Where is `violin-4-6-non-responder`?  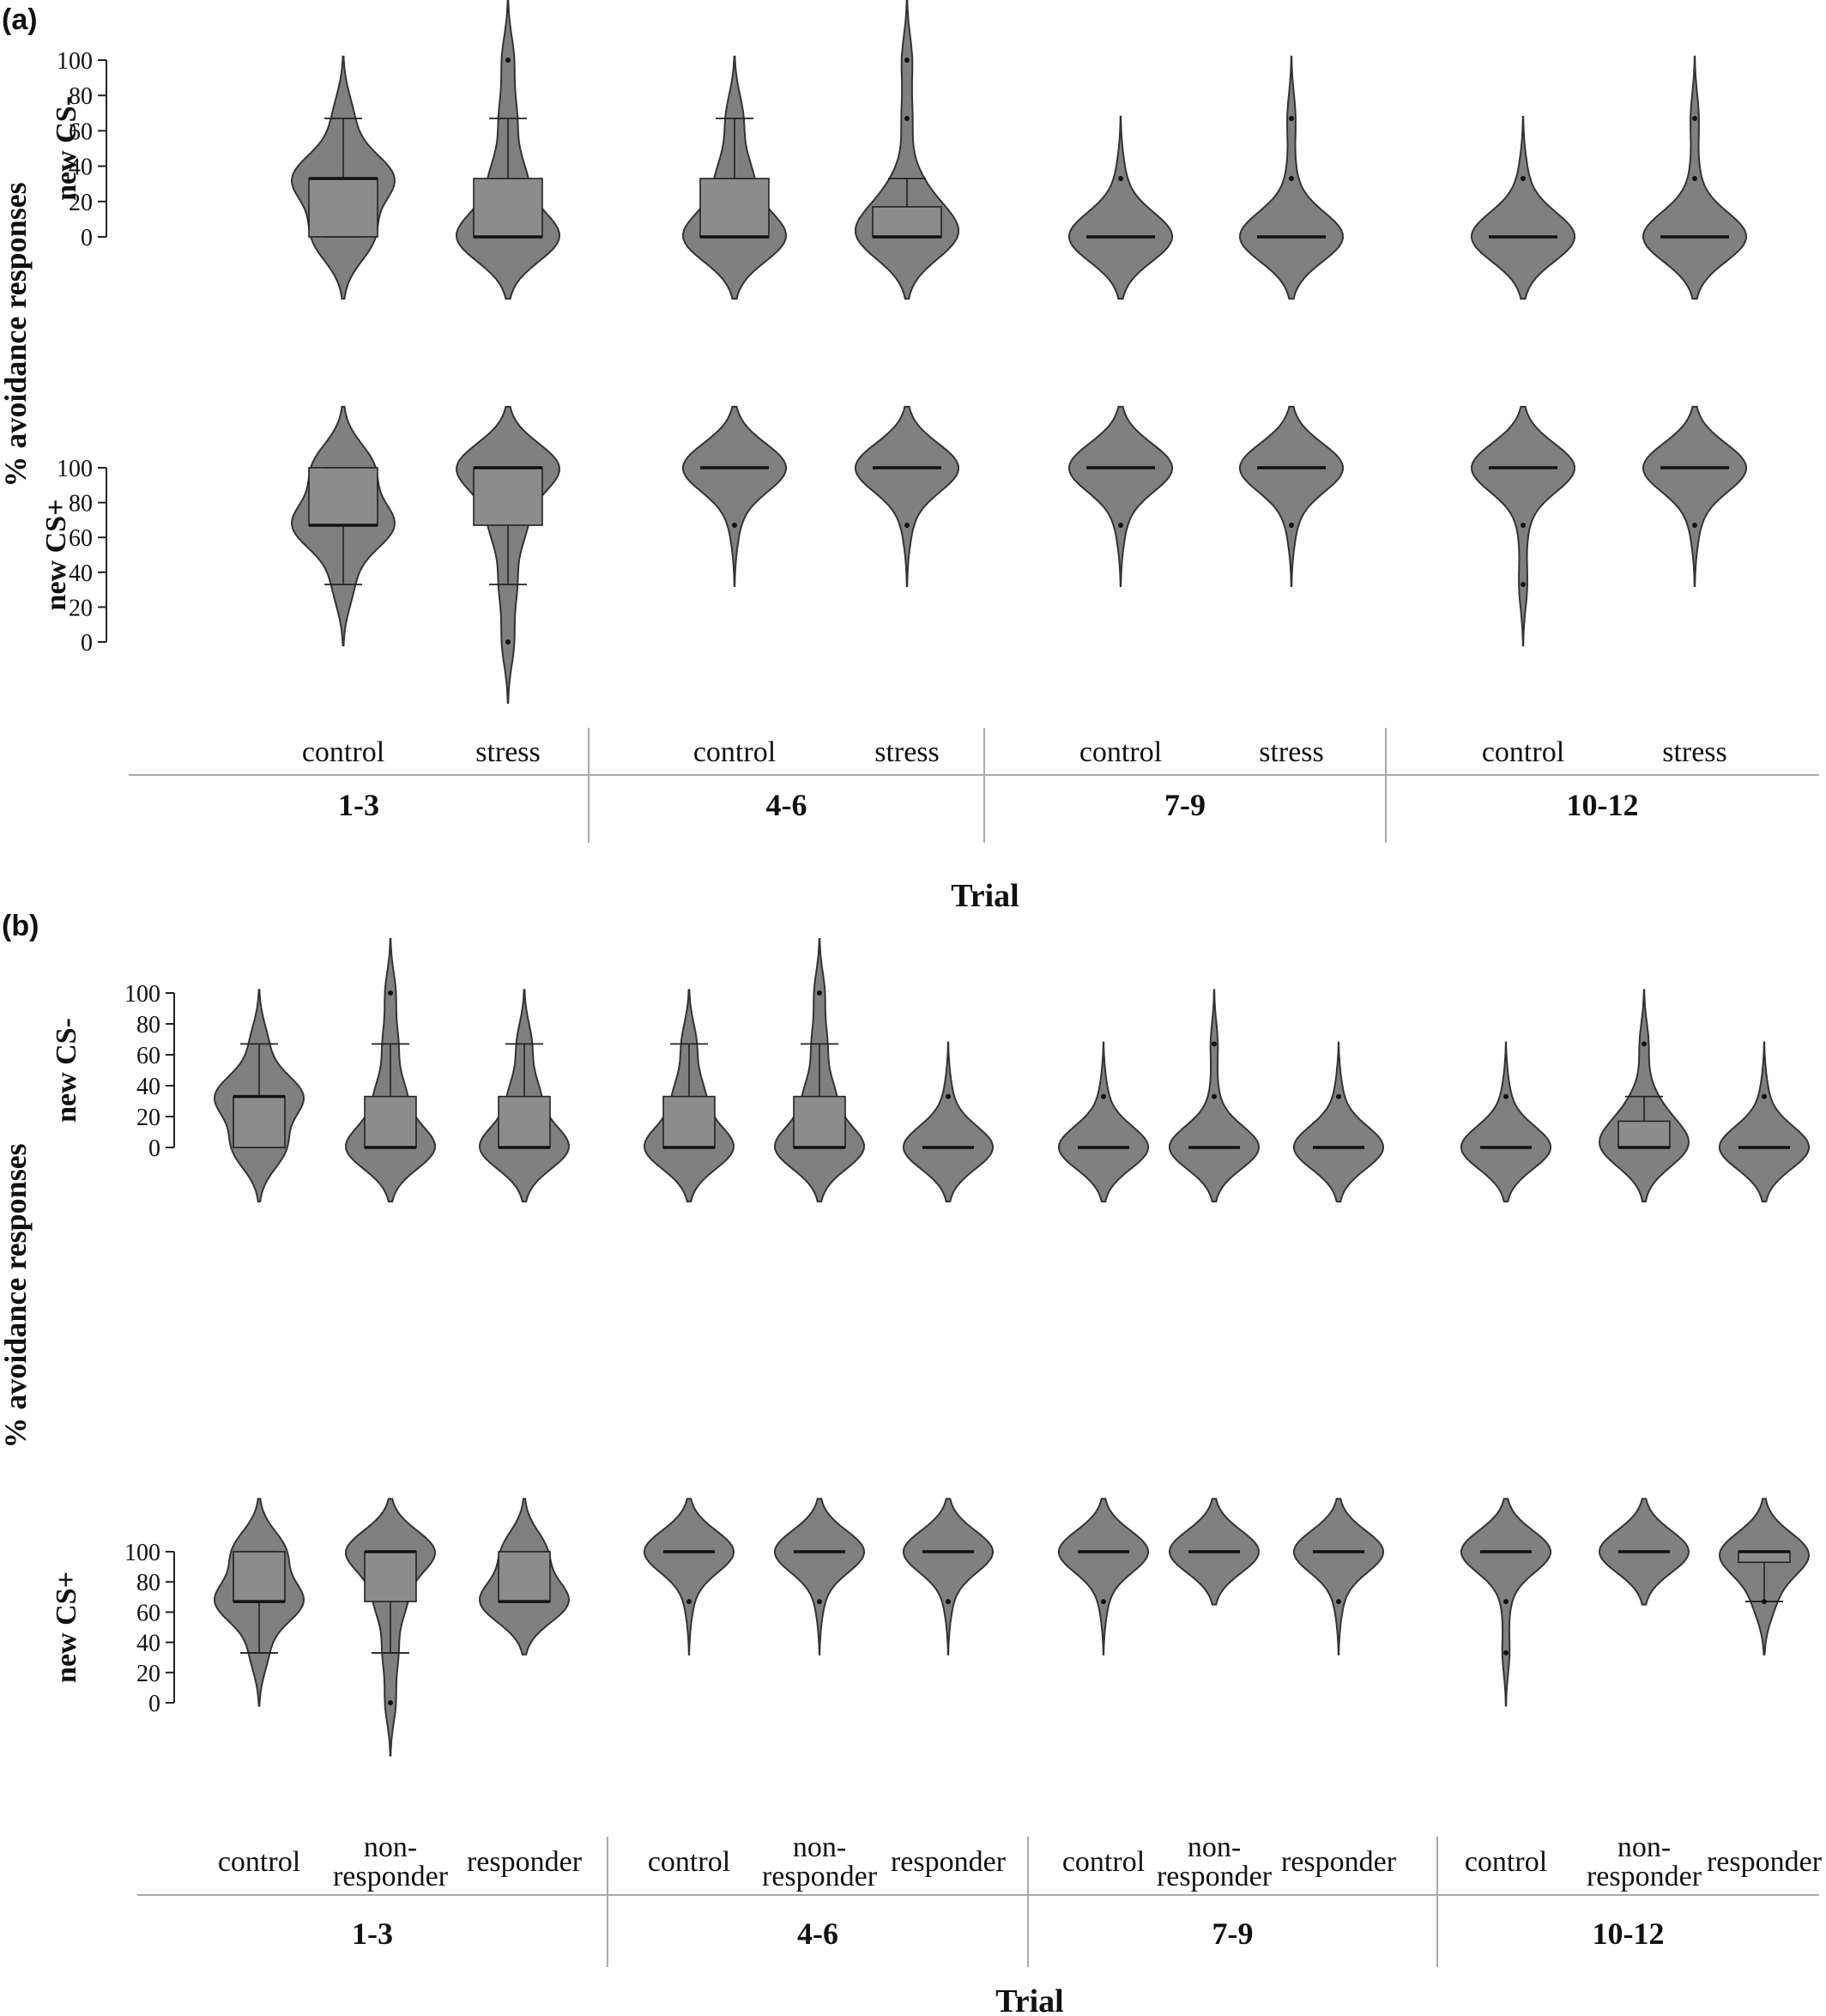
violin-4-6-non-responder is located at coordinates (819, 1577).